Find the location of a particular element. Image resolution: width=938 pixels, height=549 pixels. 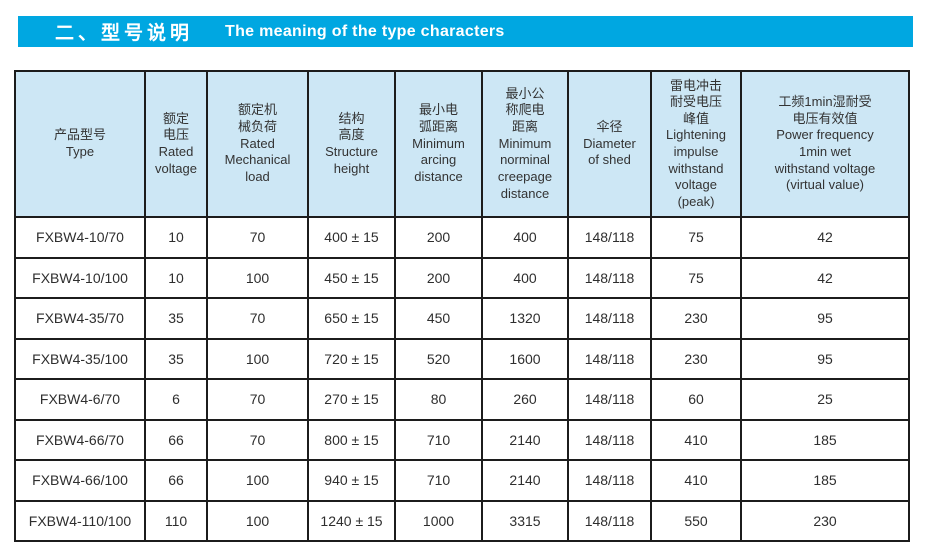

column-header-rated-mechanical-load-en: Rated Mechanical load is located at coordinates (257, 159).